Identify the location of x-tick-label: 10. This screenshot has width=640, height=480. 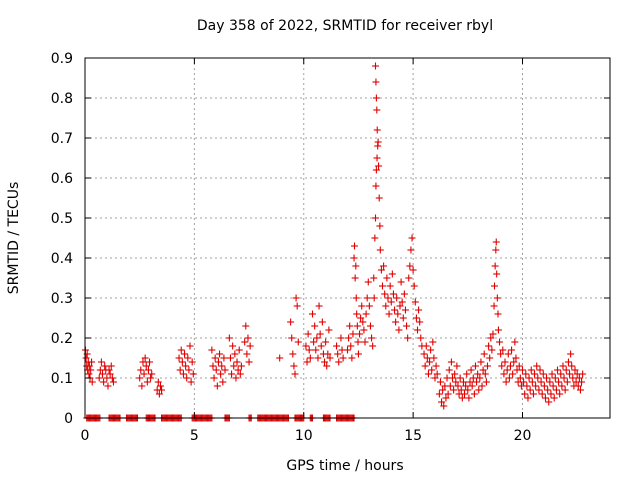
(304, 436).